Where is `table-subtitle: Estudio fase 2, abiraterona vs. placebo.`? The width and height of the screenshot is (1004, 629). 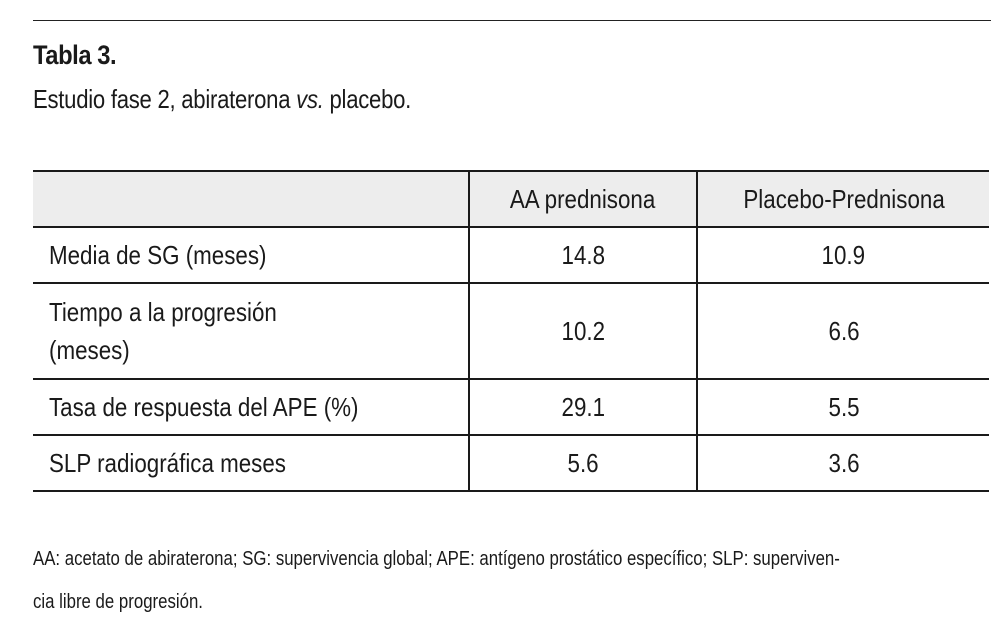
table-subtitle: Estudio fase 2, abiraterona vs. placebo. is located at coordinates (222, 99).